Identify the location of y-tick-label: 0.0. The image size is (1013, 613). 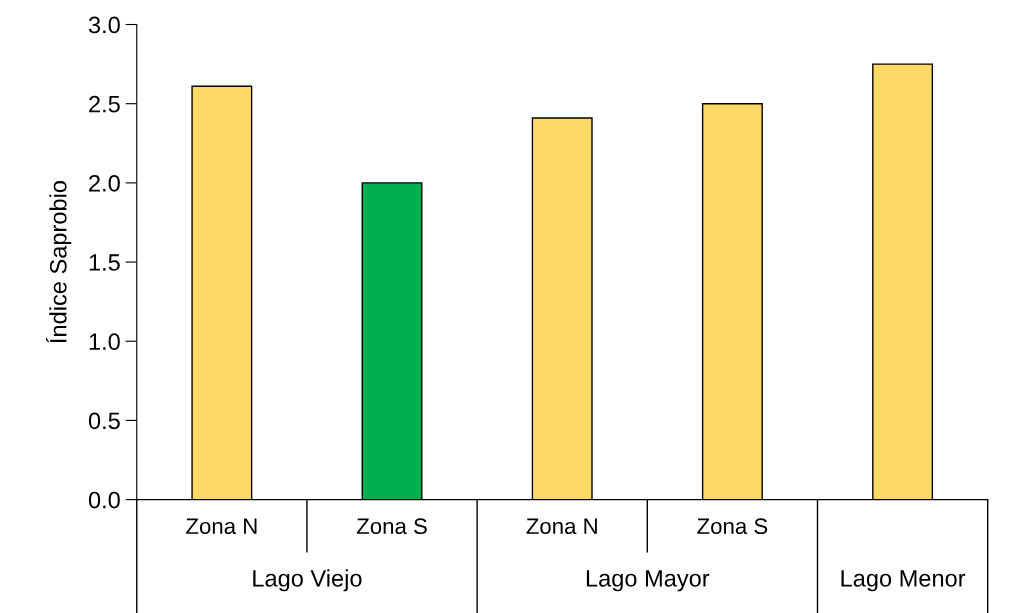
(104, 500).